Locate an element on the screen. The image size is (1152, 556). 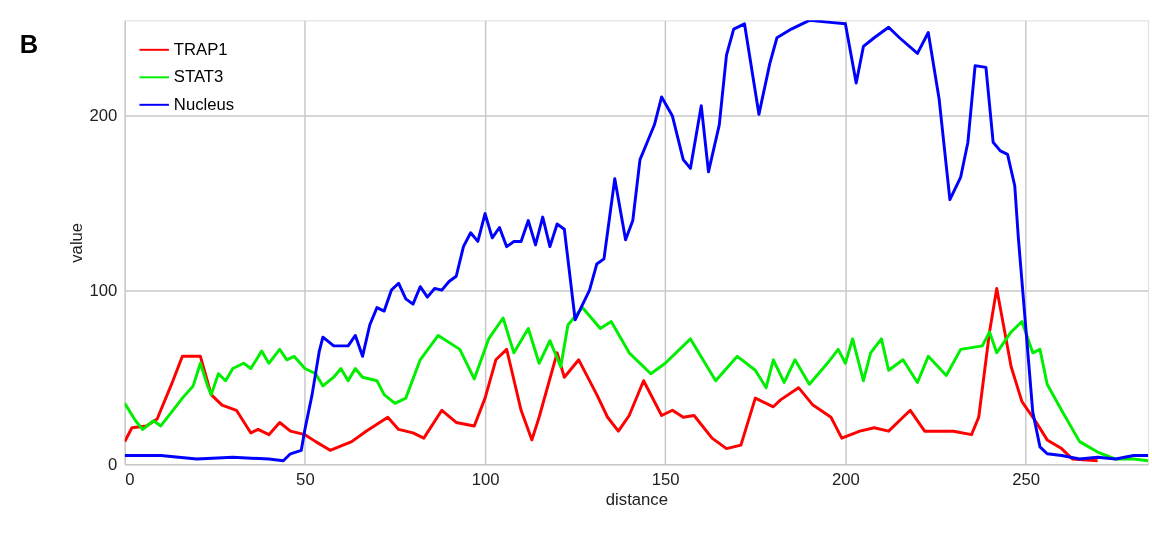
x-tick-label: 150 is located at coordinates (665, 480).